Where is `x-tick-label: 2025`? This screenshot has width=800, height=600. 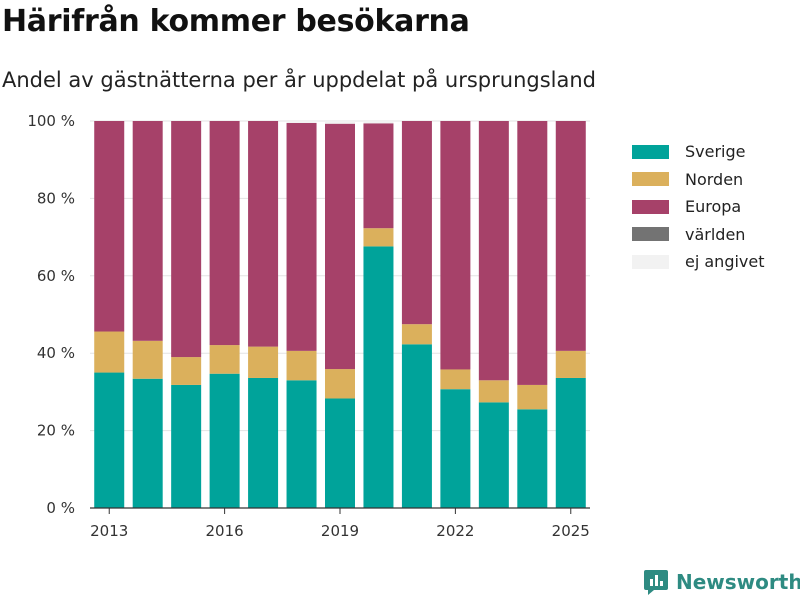
x-tick-label: 2025 is located at coordinates (571, 531).